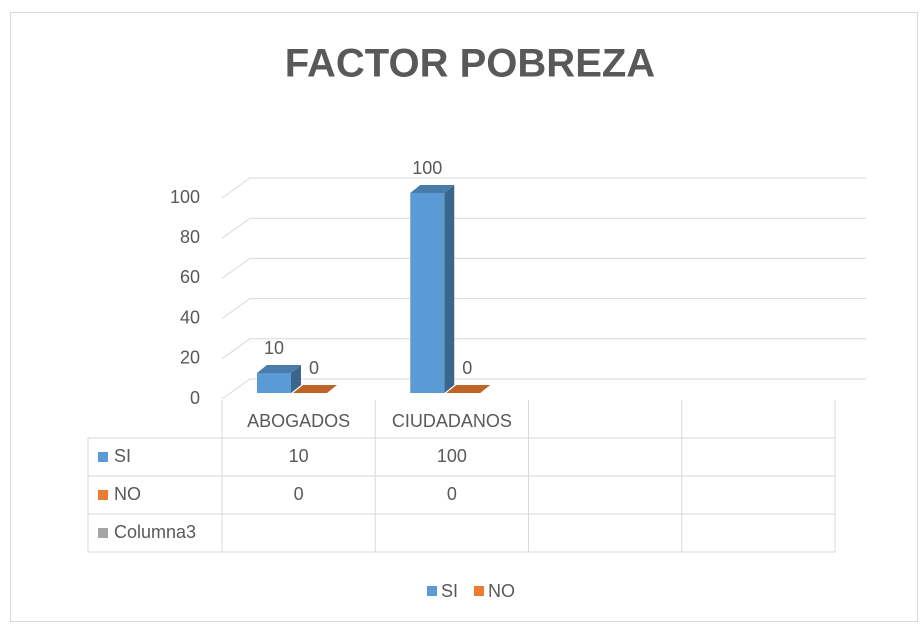 Image resolution: width=920 pixels, height=624 pixels. What do you see at coordinates (298, 421) in the screenshot?
I see `category-label: ABOGADOS` at bounding box center [298, 421].